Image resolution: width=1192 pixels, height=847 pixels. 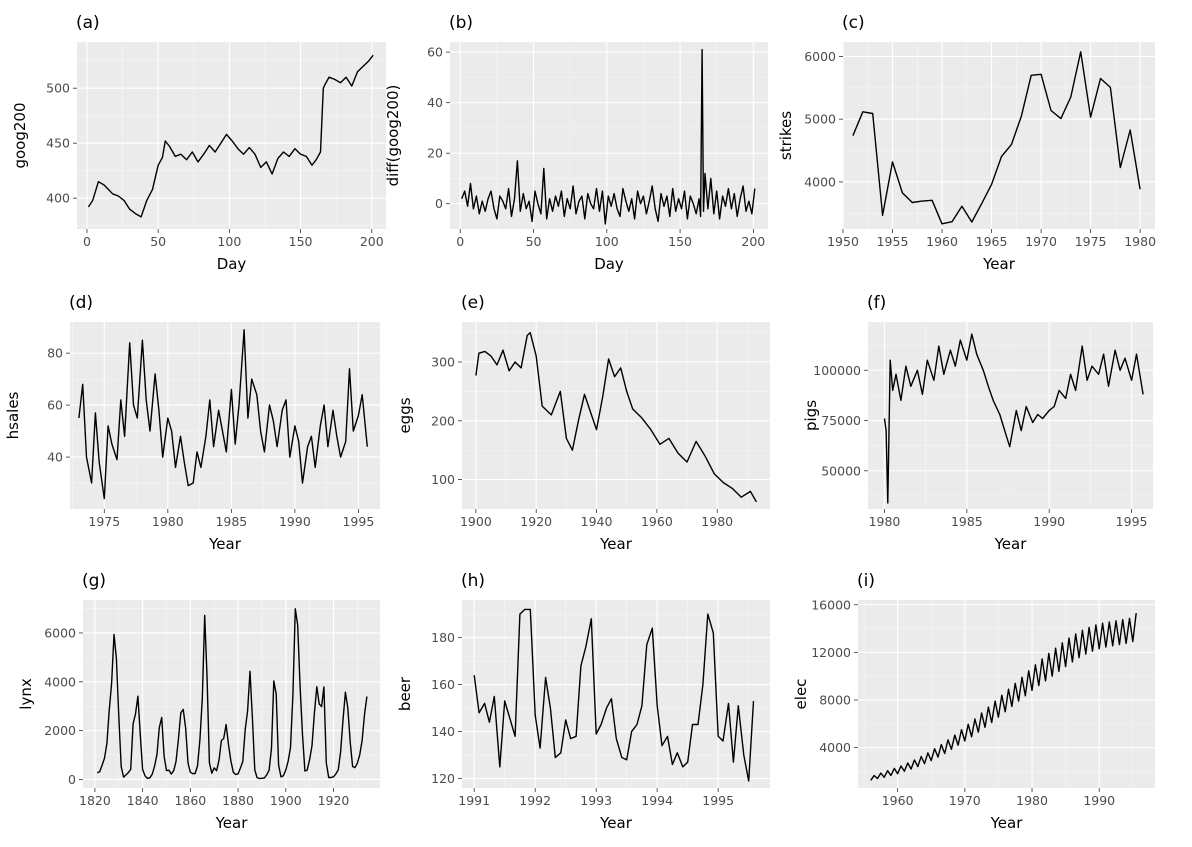 I want to click on x-tick-label: 1860, so click(x=190, y=800).